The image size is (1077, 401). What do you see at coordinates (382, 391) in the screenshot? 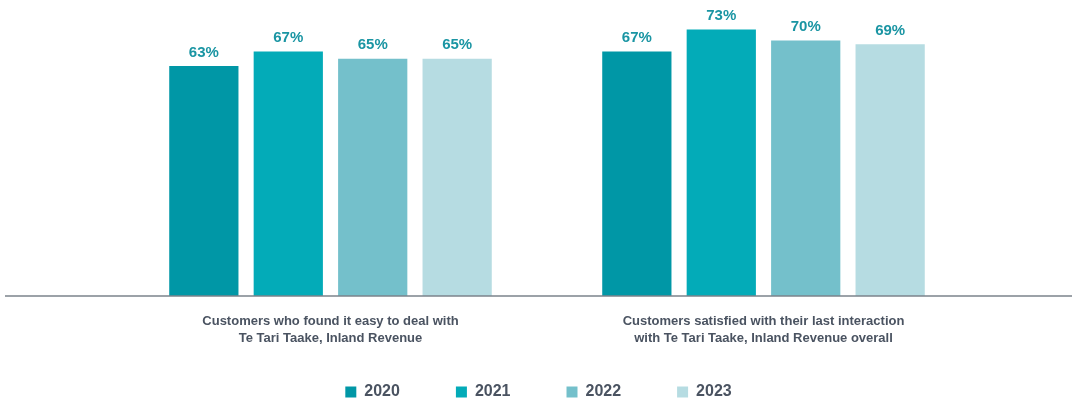
I see `legend-label: 2020` at bounding box center [382, 391].